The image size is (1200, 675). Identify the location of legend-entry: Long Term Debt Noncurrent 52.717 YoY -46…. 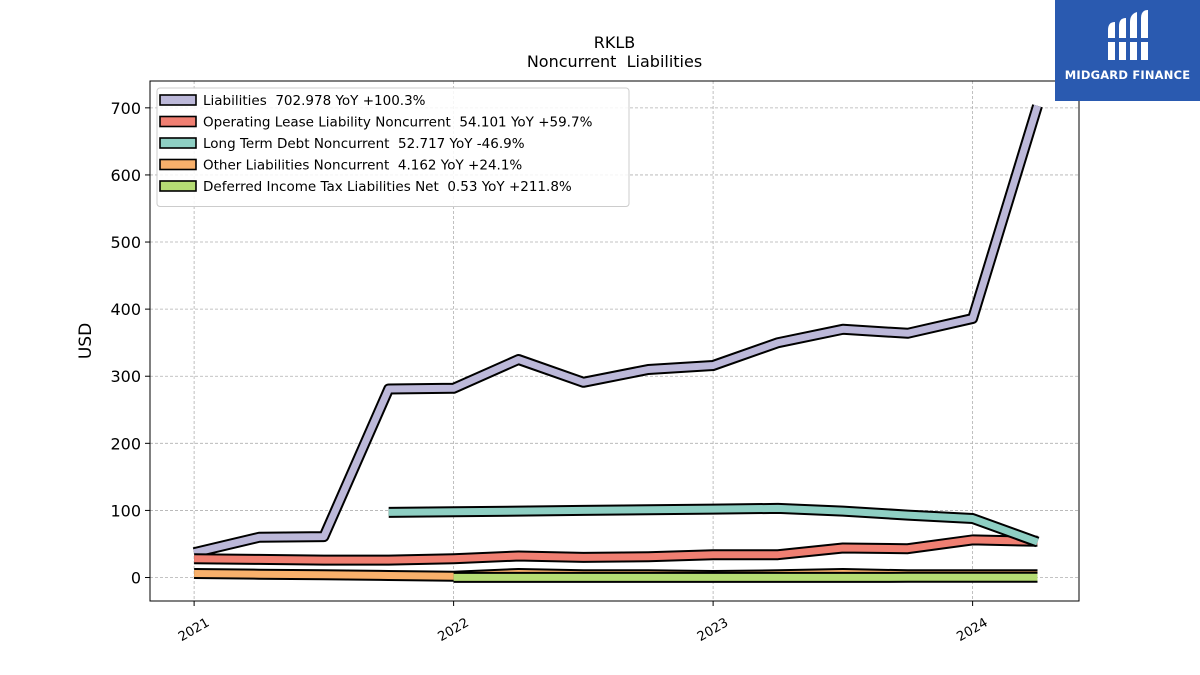
(364, 144).